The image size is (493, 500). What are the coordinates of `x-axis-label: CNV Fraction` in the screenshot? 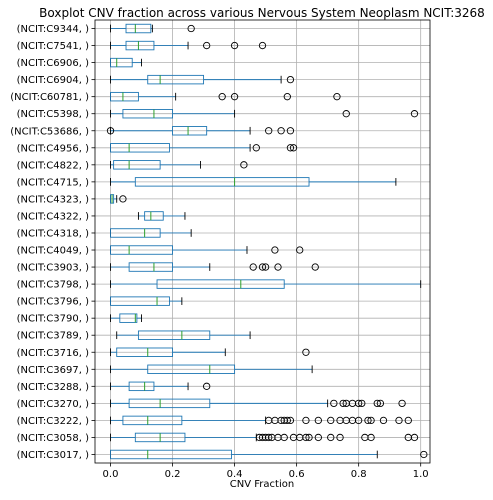 It's located at (262, 484).